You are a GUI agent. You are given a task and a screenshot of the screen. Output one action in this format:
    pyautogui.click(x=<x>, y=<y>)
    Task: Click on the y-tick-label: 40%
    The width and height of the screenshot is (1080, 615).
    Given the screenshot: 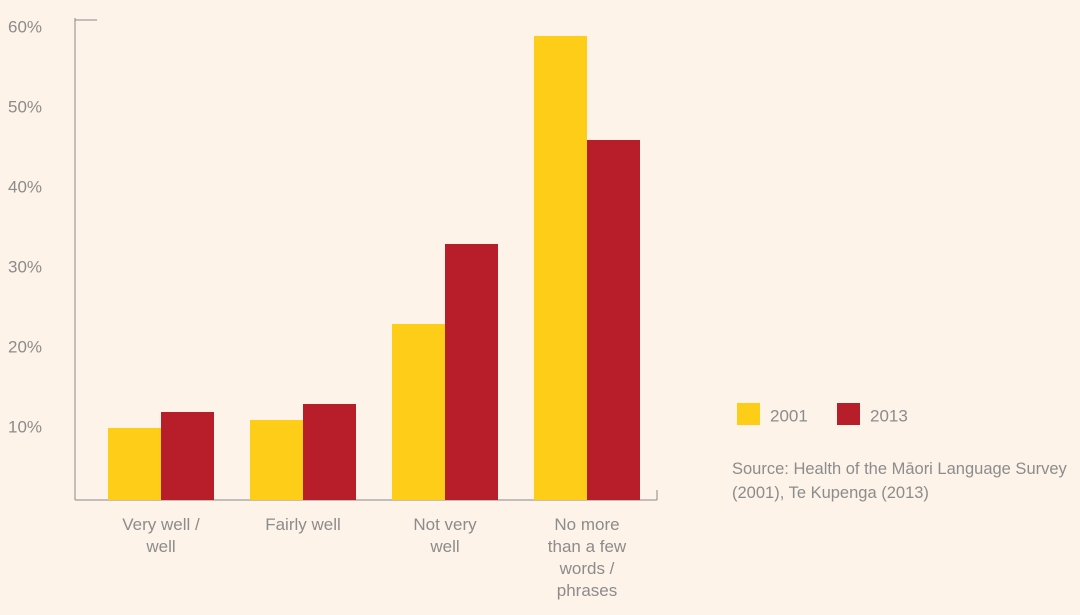 What is the action you would take?
    pyautogui.click(x=25, y=186)
    